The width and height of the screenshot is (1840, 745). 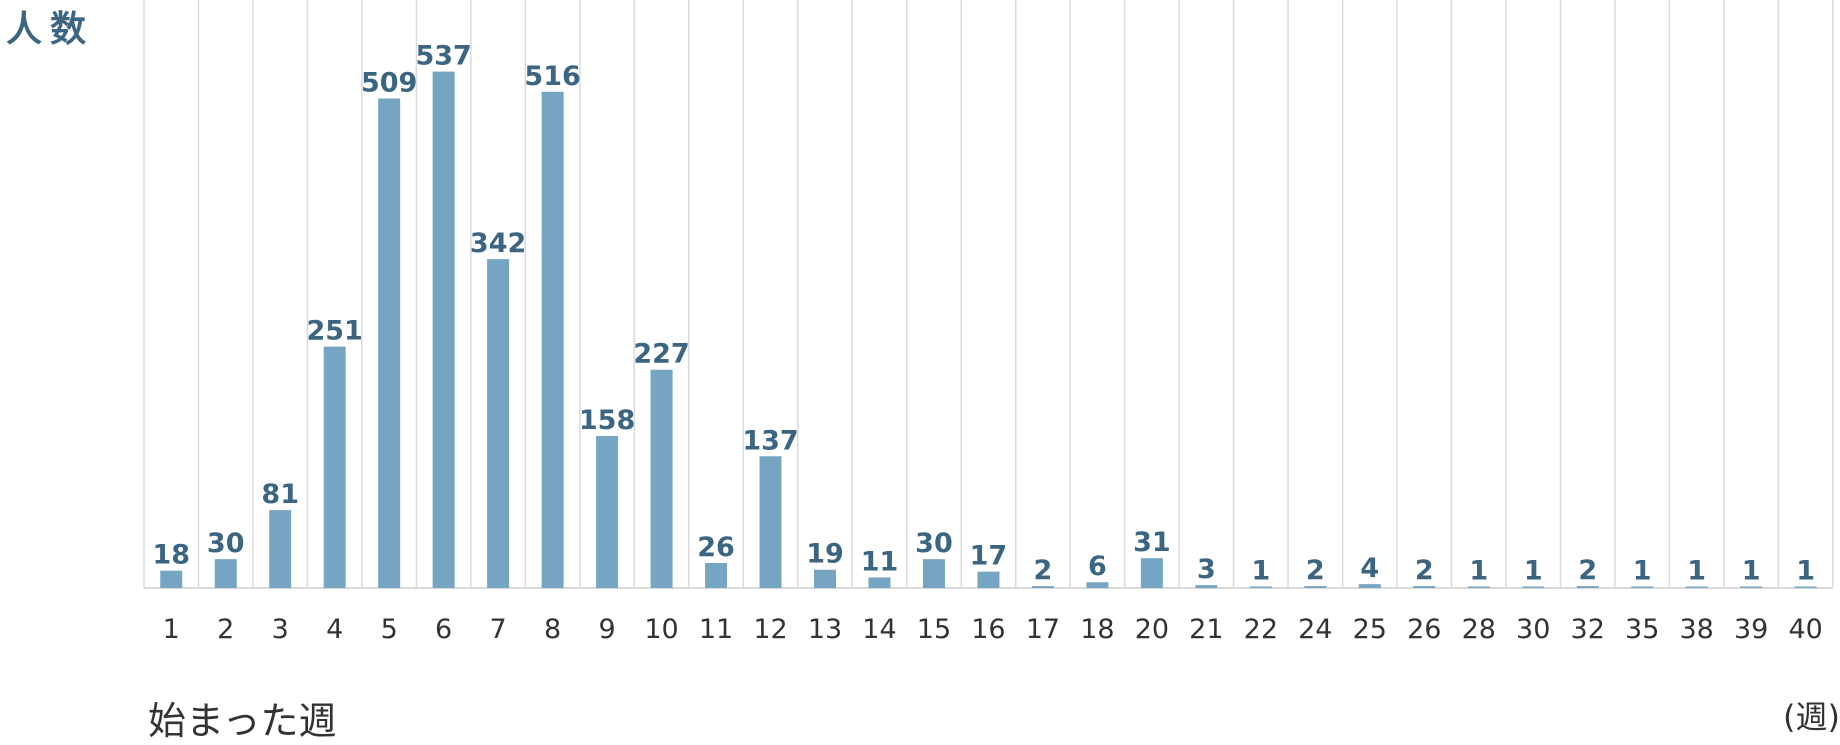 I want to click on x-tick-label: 26, so click(x=1424, y=629).